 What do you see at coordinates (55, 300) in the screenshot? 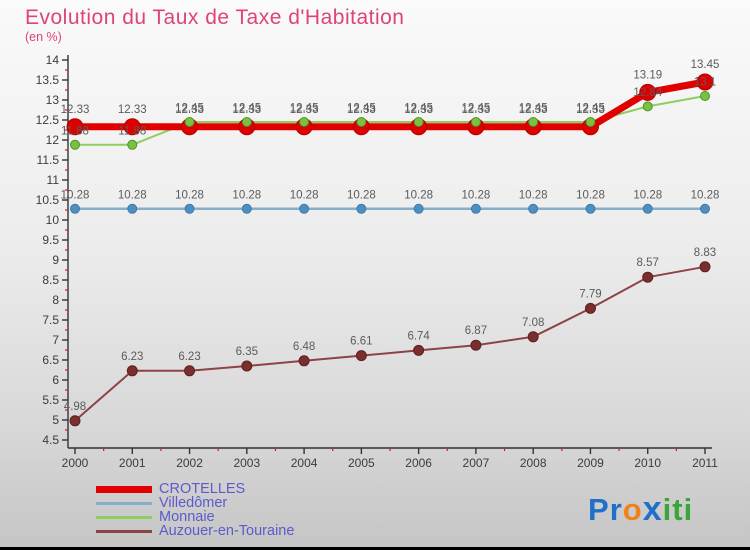
I see `y-tick-label: 8` at bounding box center [55, 300].